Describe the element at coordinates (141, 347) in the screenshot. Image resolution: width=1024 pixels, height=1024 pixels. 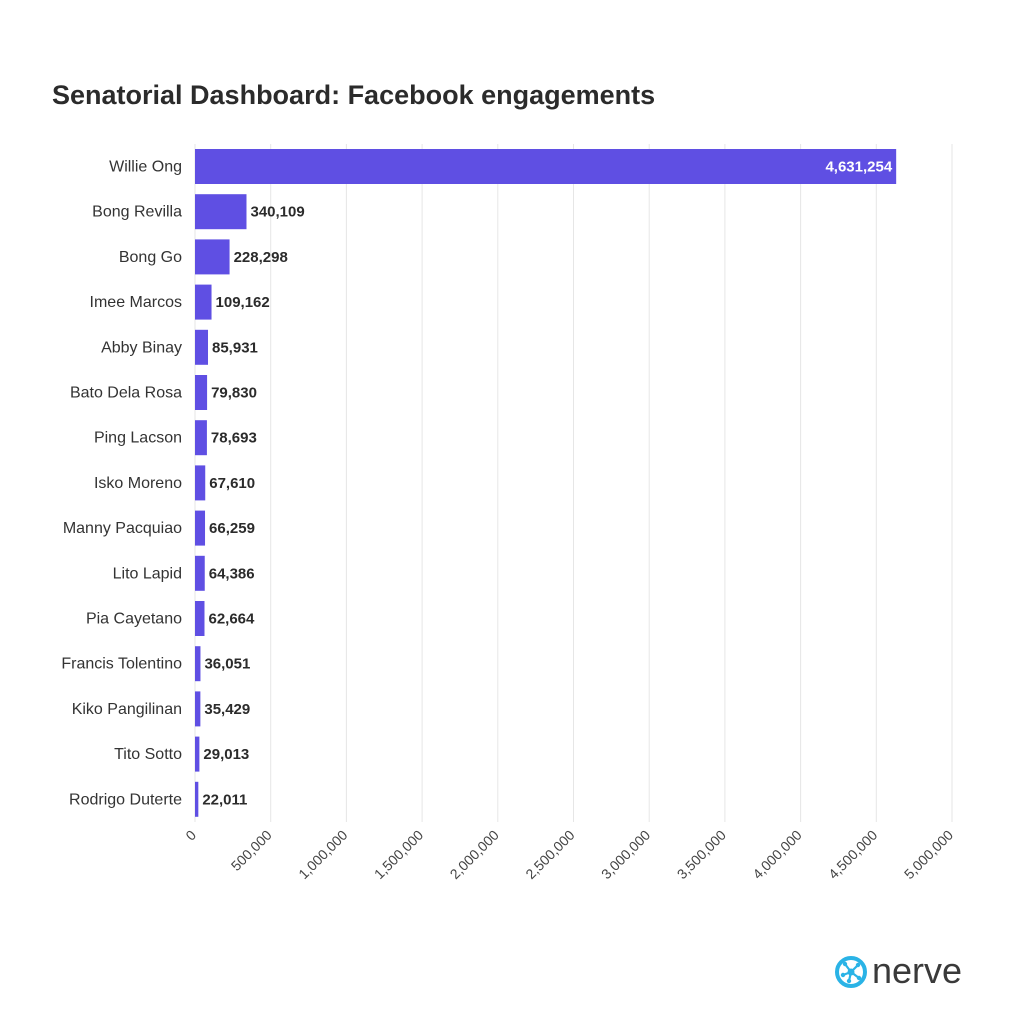
I see `category-label: Abby Binay` at that location.